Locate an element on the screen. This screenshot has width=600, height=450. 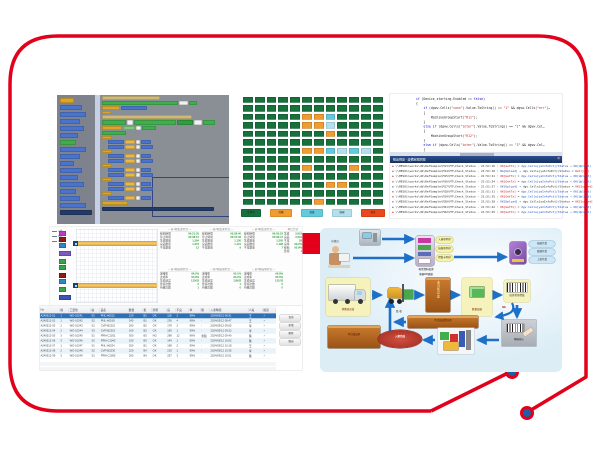
monitor-row-value: 1,198 is located at coordinates (279, 244).